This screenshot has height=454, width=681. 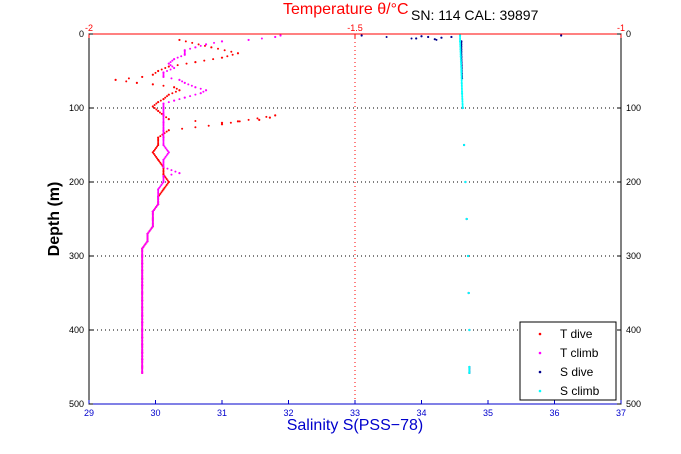 What do you see at coordinates (76, 182) in the screenshot?
I see `depth-tick-label-left-200: 200` at bounding box center [76, 182].